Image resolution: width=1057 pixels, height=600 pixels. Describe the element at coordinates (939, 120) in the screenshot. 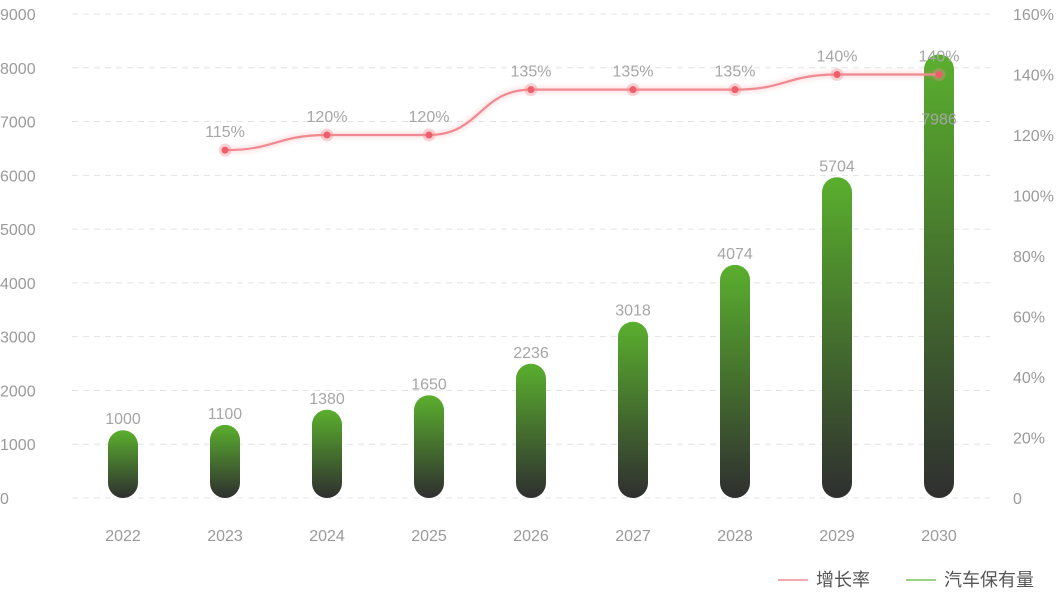

I see `bar-value-label: 7986` at that location.